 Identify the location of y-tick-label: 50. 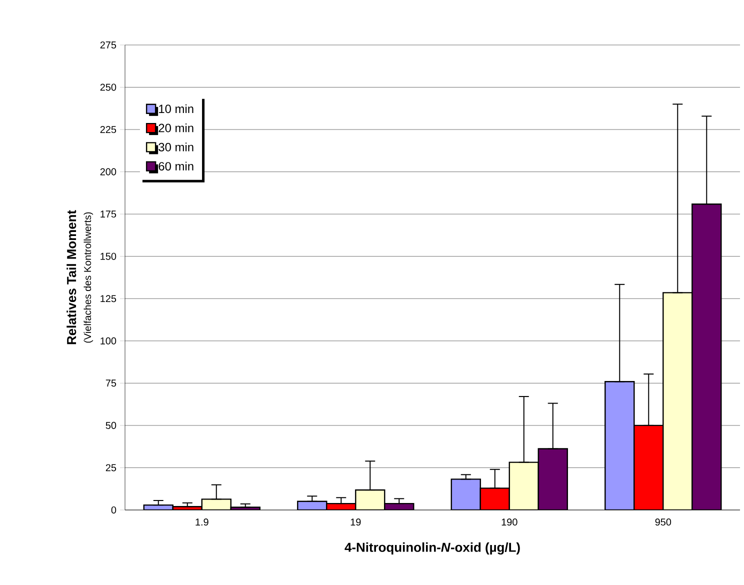
(111, 425).